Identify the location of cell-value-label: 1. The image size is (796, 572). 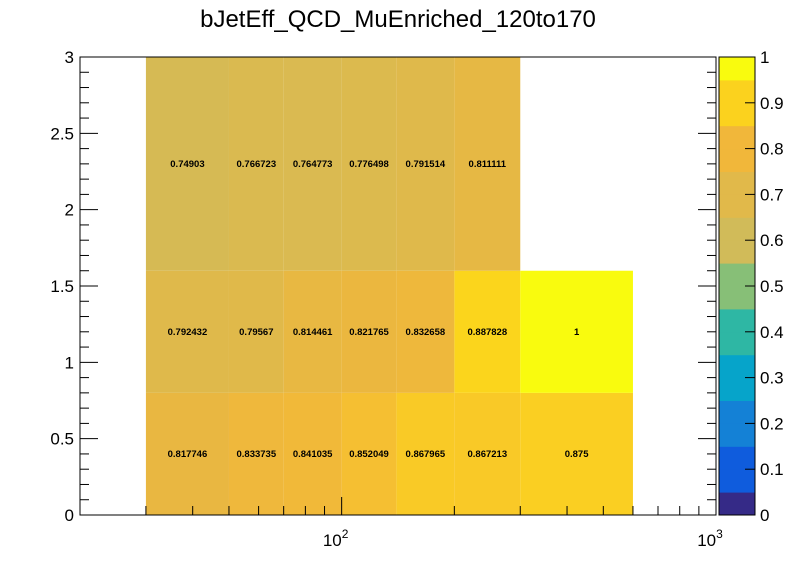
(577, 332).